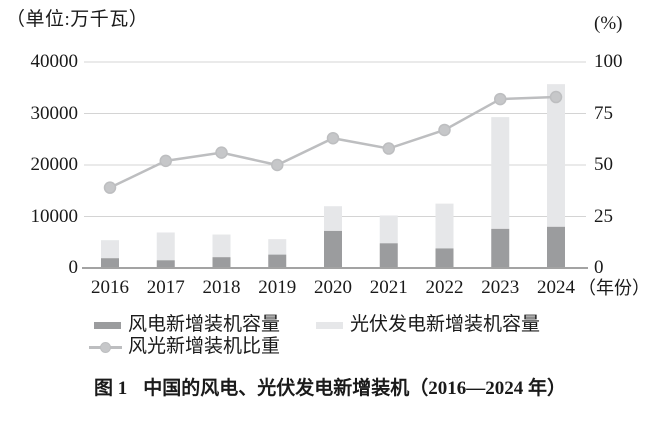  I want to click on x-axis-tick: 2017, so click(165, 287).